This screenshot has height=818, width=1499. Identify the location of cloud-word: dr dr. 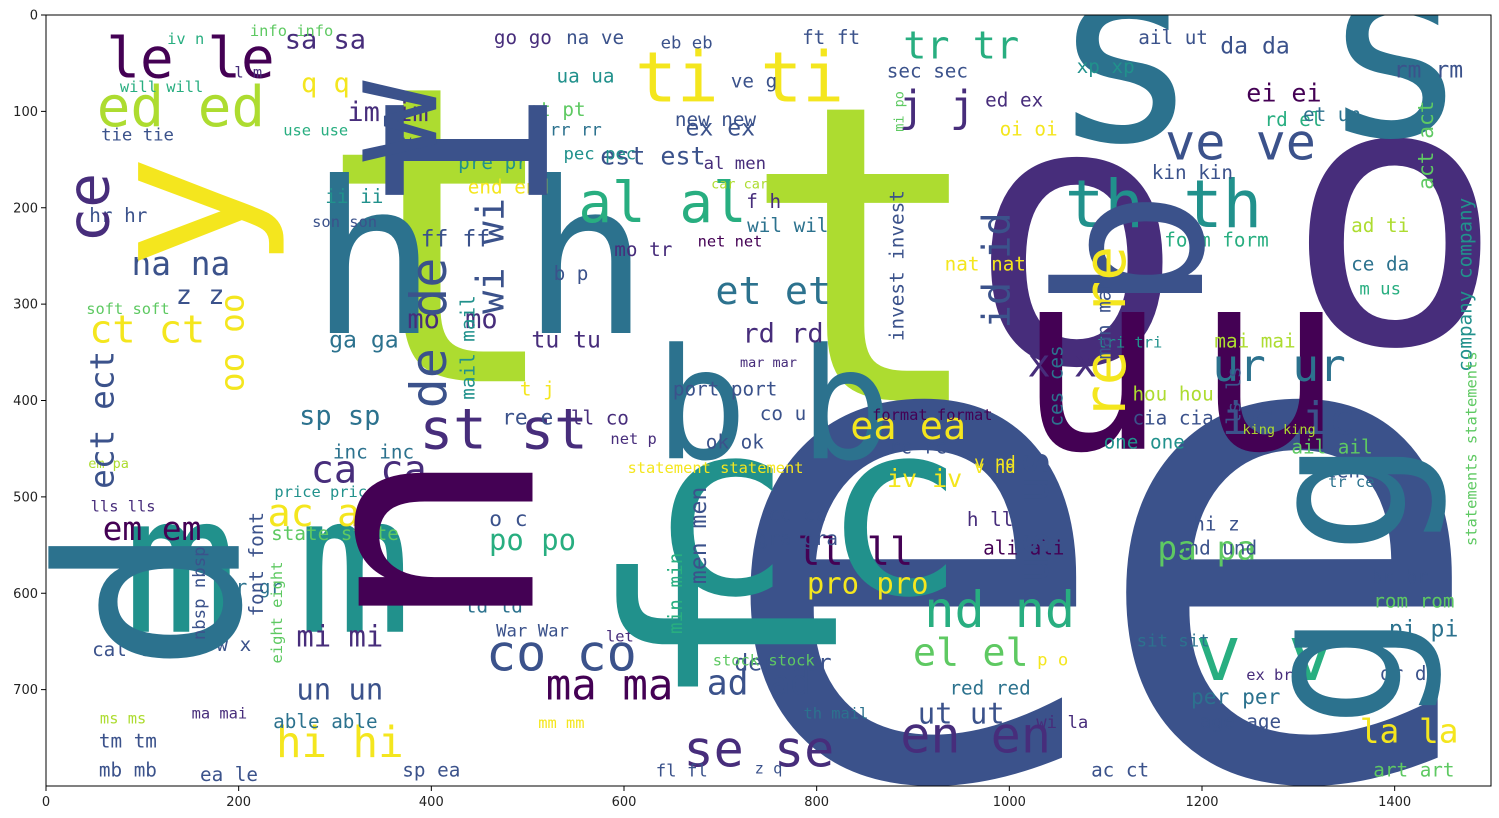
(1409, 673).